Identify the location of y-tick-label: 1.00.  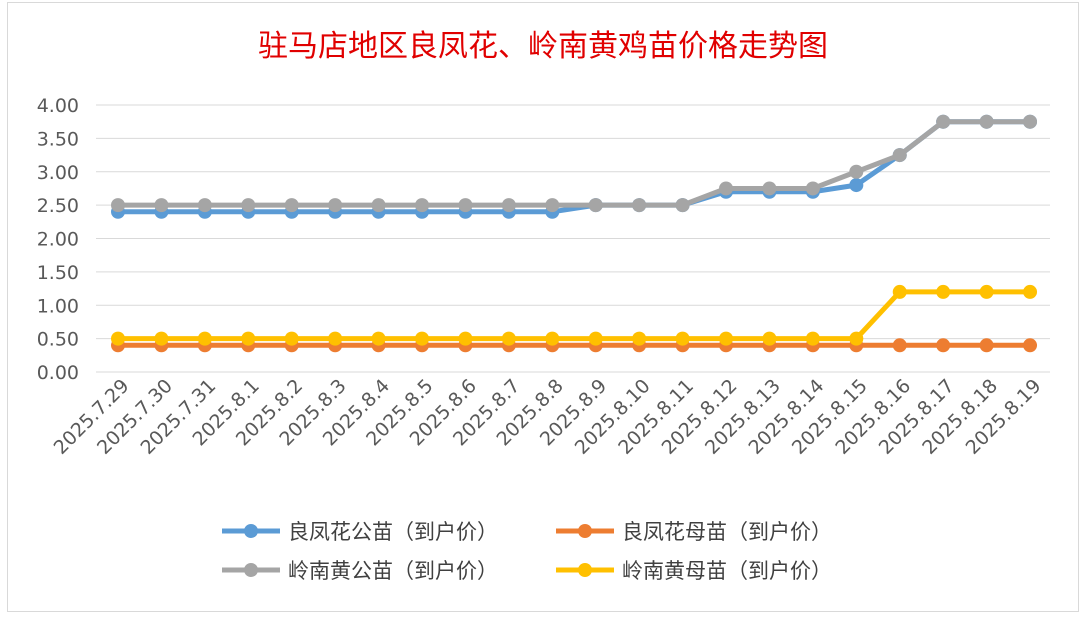
(58, 306).